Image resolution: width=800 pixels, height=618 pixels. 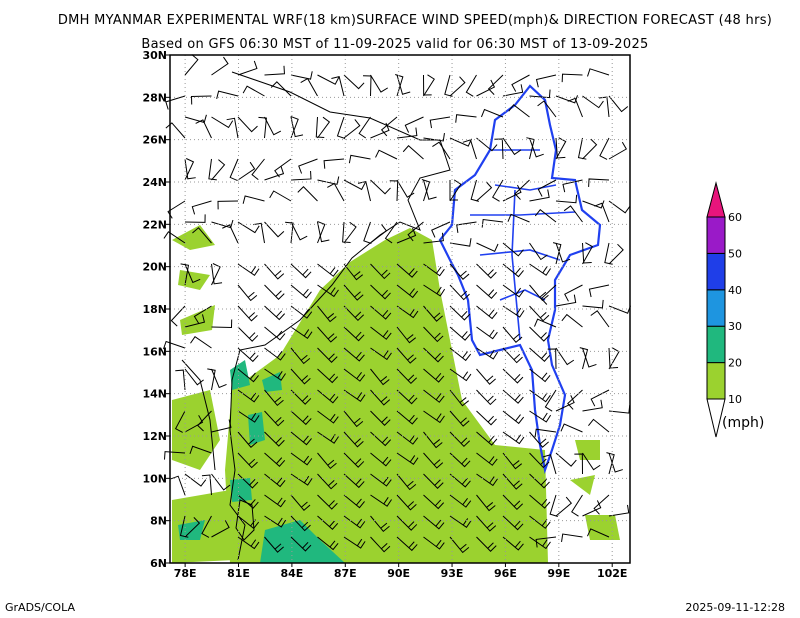 I want to click on colorbar-label: 10, so click(x=735, y=399).